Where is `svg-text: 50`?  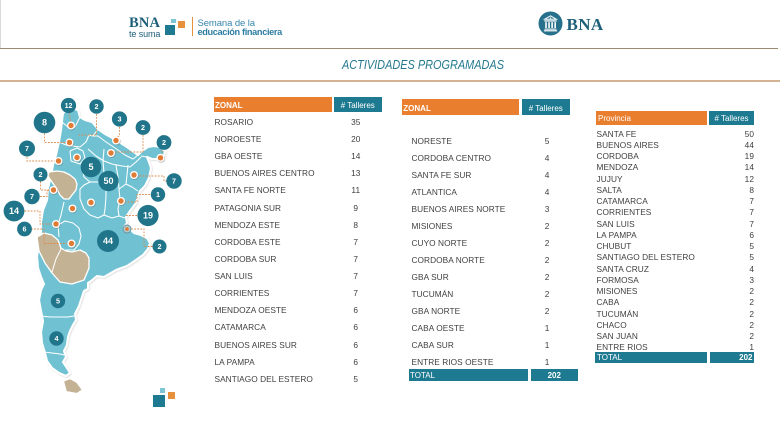
svg-text: 50 is located at coordinates (108, 181).